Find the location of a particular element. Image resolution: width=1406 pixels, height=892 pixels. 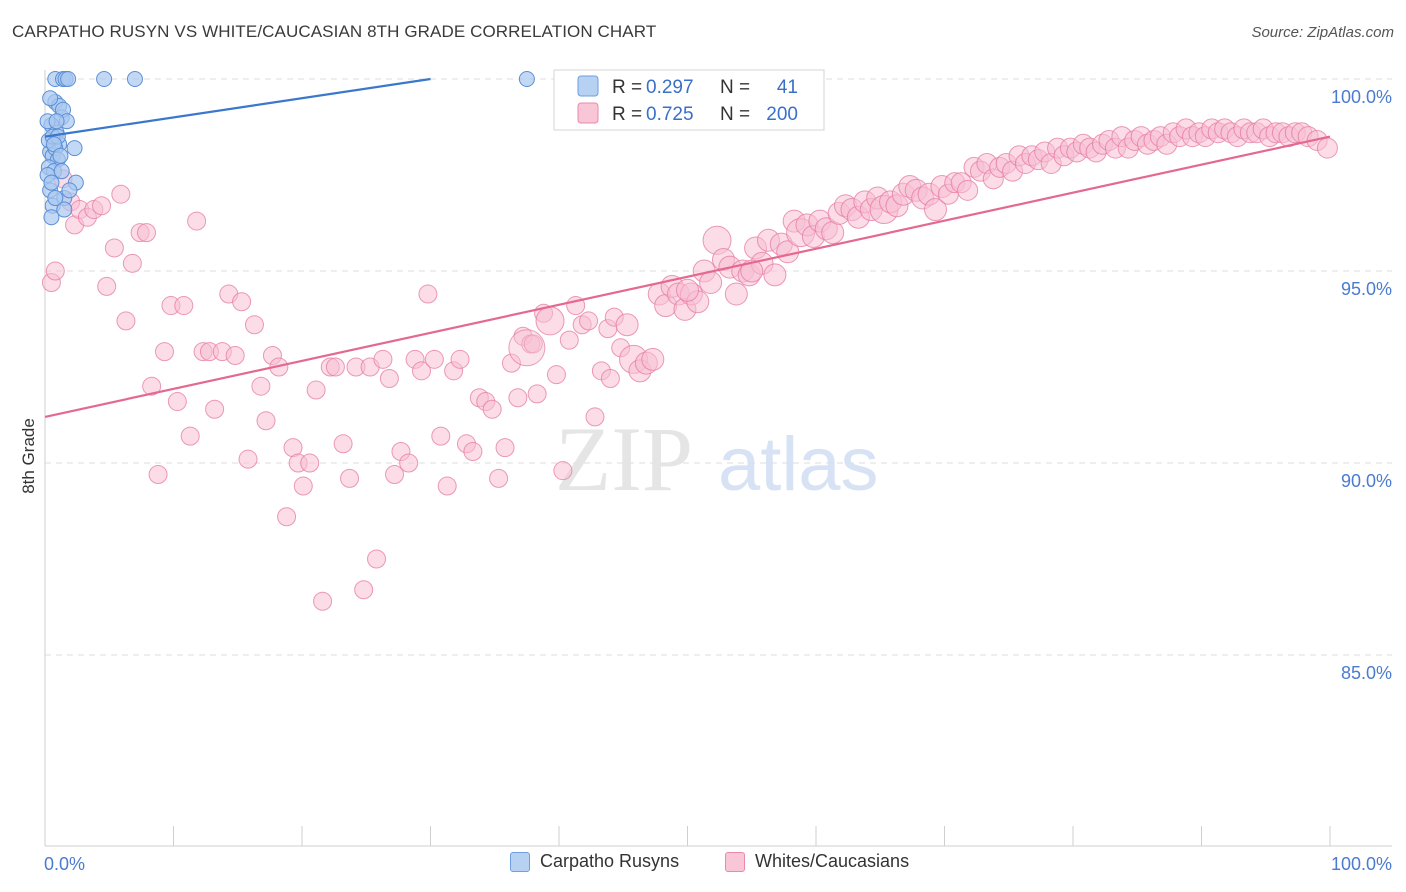

legend-item-whites-caucasians: Whites/Caucasians is located at coordinates (817, 861).